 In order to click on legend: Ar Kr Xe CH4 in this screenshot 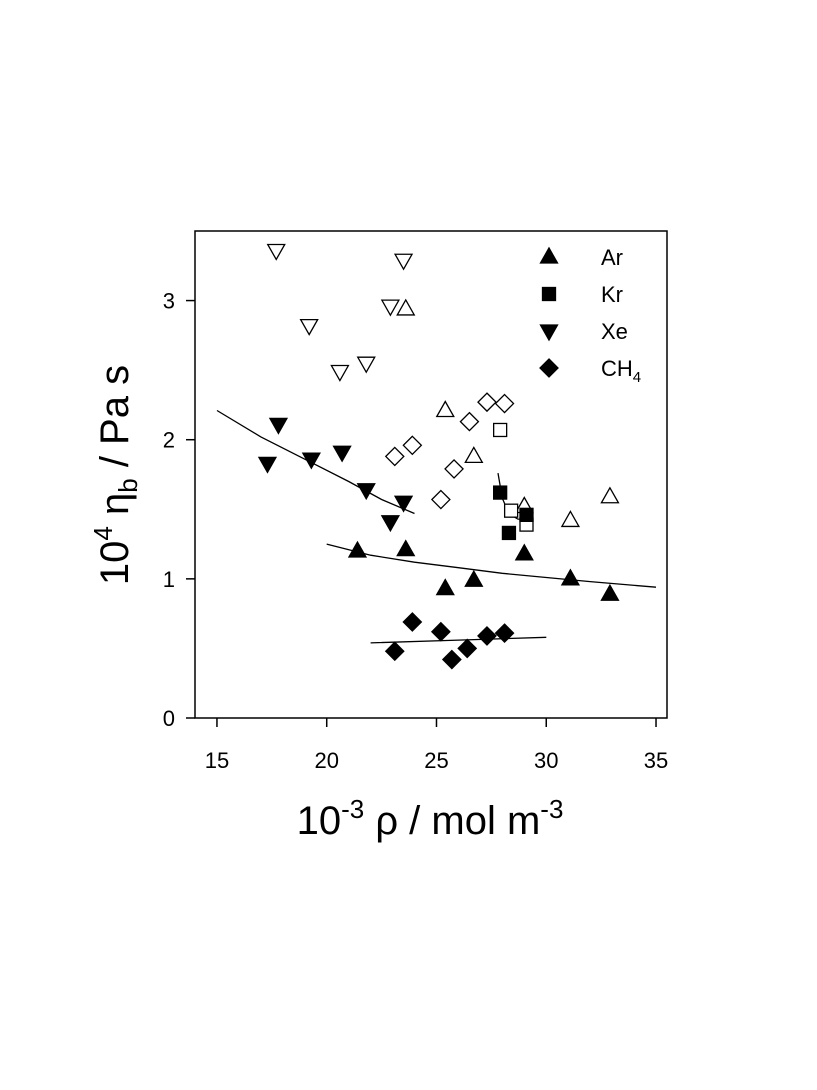, I will do `click(590, 315)`.